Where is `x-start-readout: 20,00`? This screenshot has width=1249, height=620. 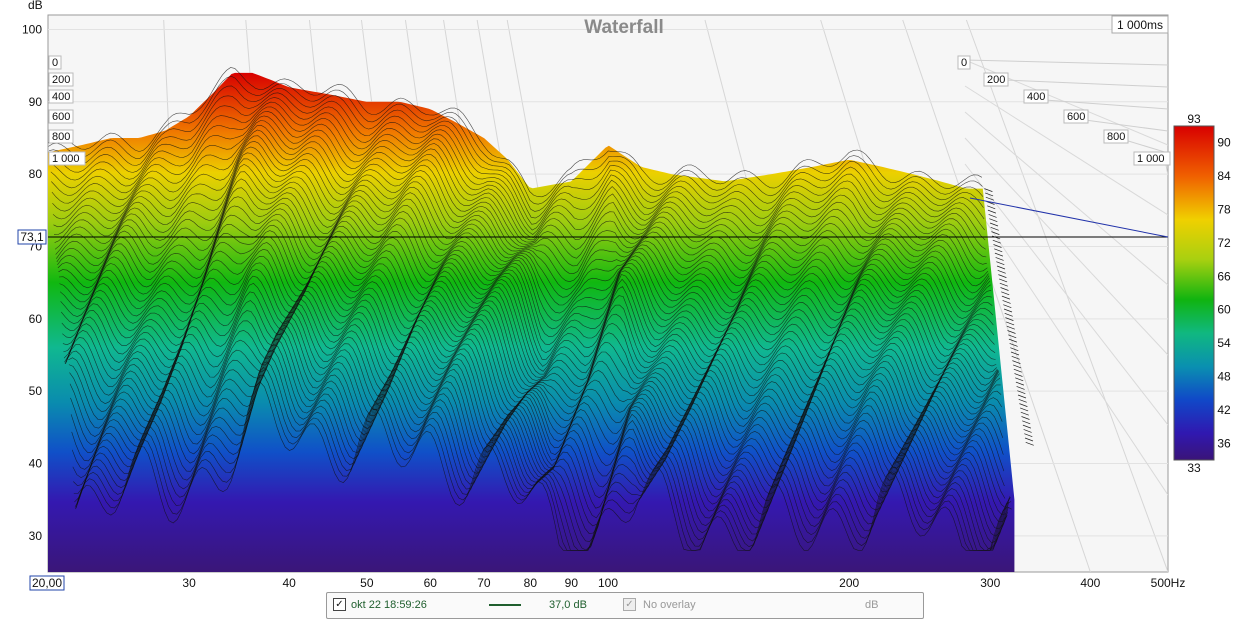 x-start-readout: 20,00 is located at coordinates (47, 583).